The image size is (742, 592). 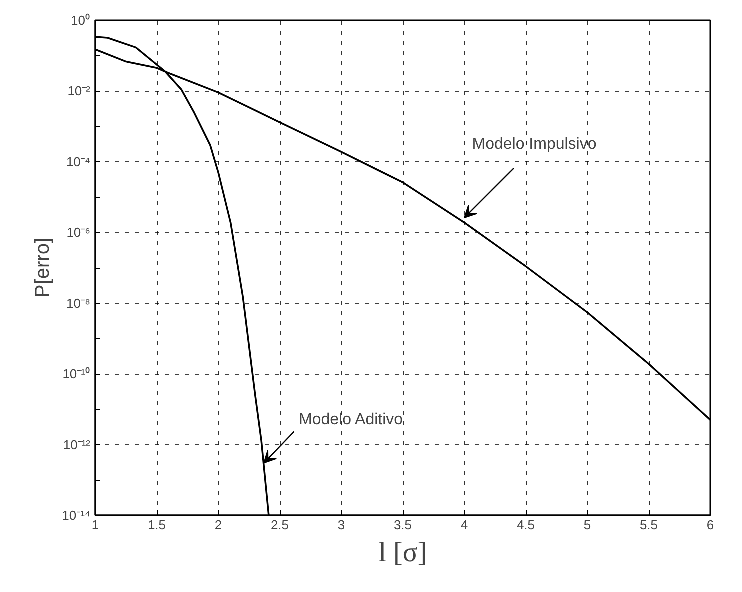 What do you see at coordinates (588, 525) in the screenshot?
I see `x-tick-label: 5` at bounding box center [588, 525].